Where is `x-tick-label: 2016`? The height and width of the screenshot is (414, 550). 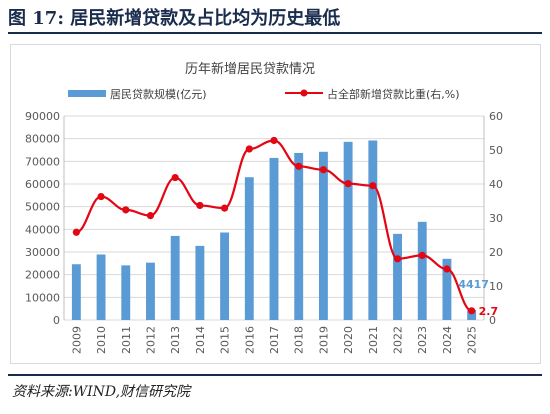 x-tick-label: 2016 is located at coordinates (249, 340).